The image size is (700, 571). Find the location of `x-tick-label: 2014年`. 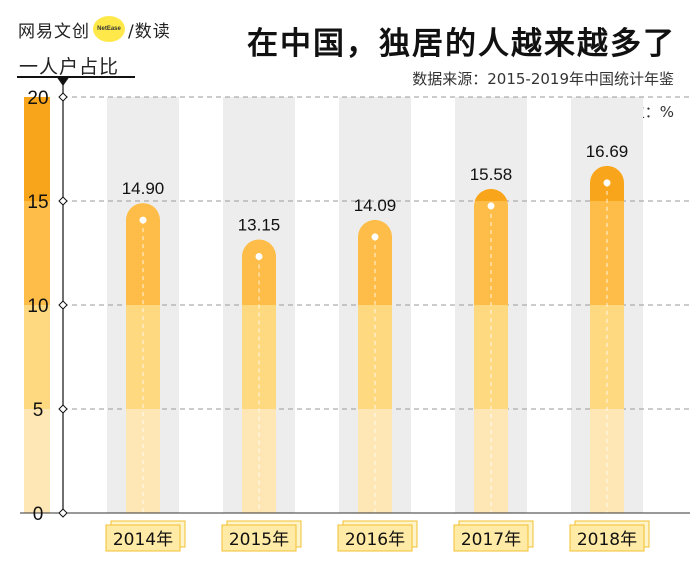

x-tick-label: 2014年 is located at coordinates (143, 540).